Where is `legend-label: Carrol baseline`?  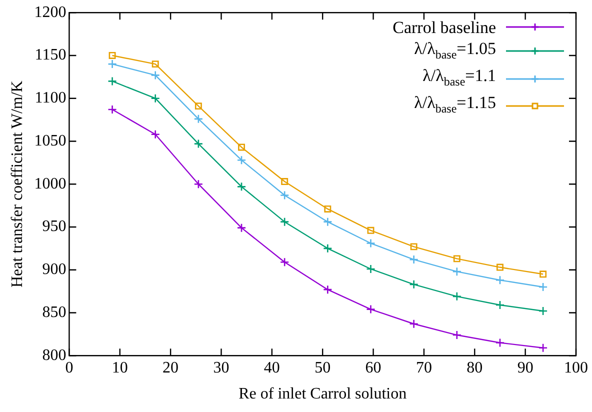 legend-label: Carrol baseline is located at coordinates (444, 27).